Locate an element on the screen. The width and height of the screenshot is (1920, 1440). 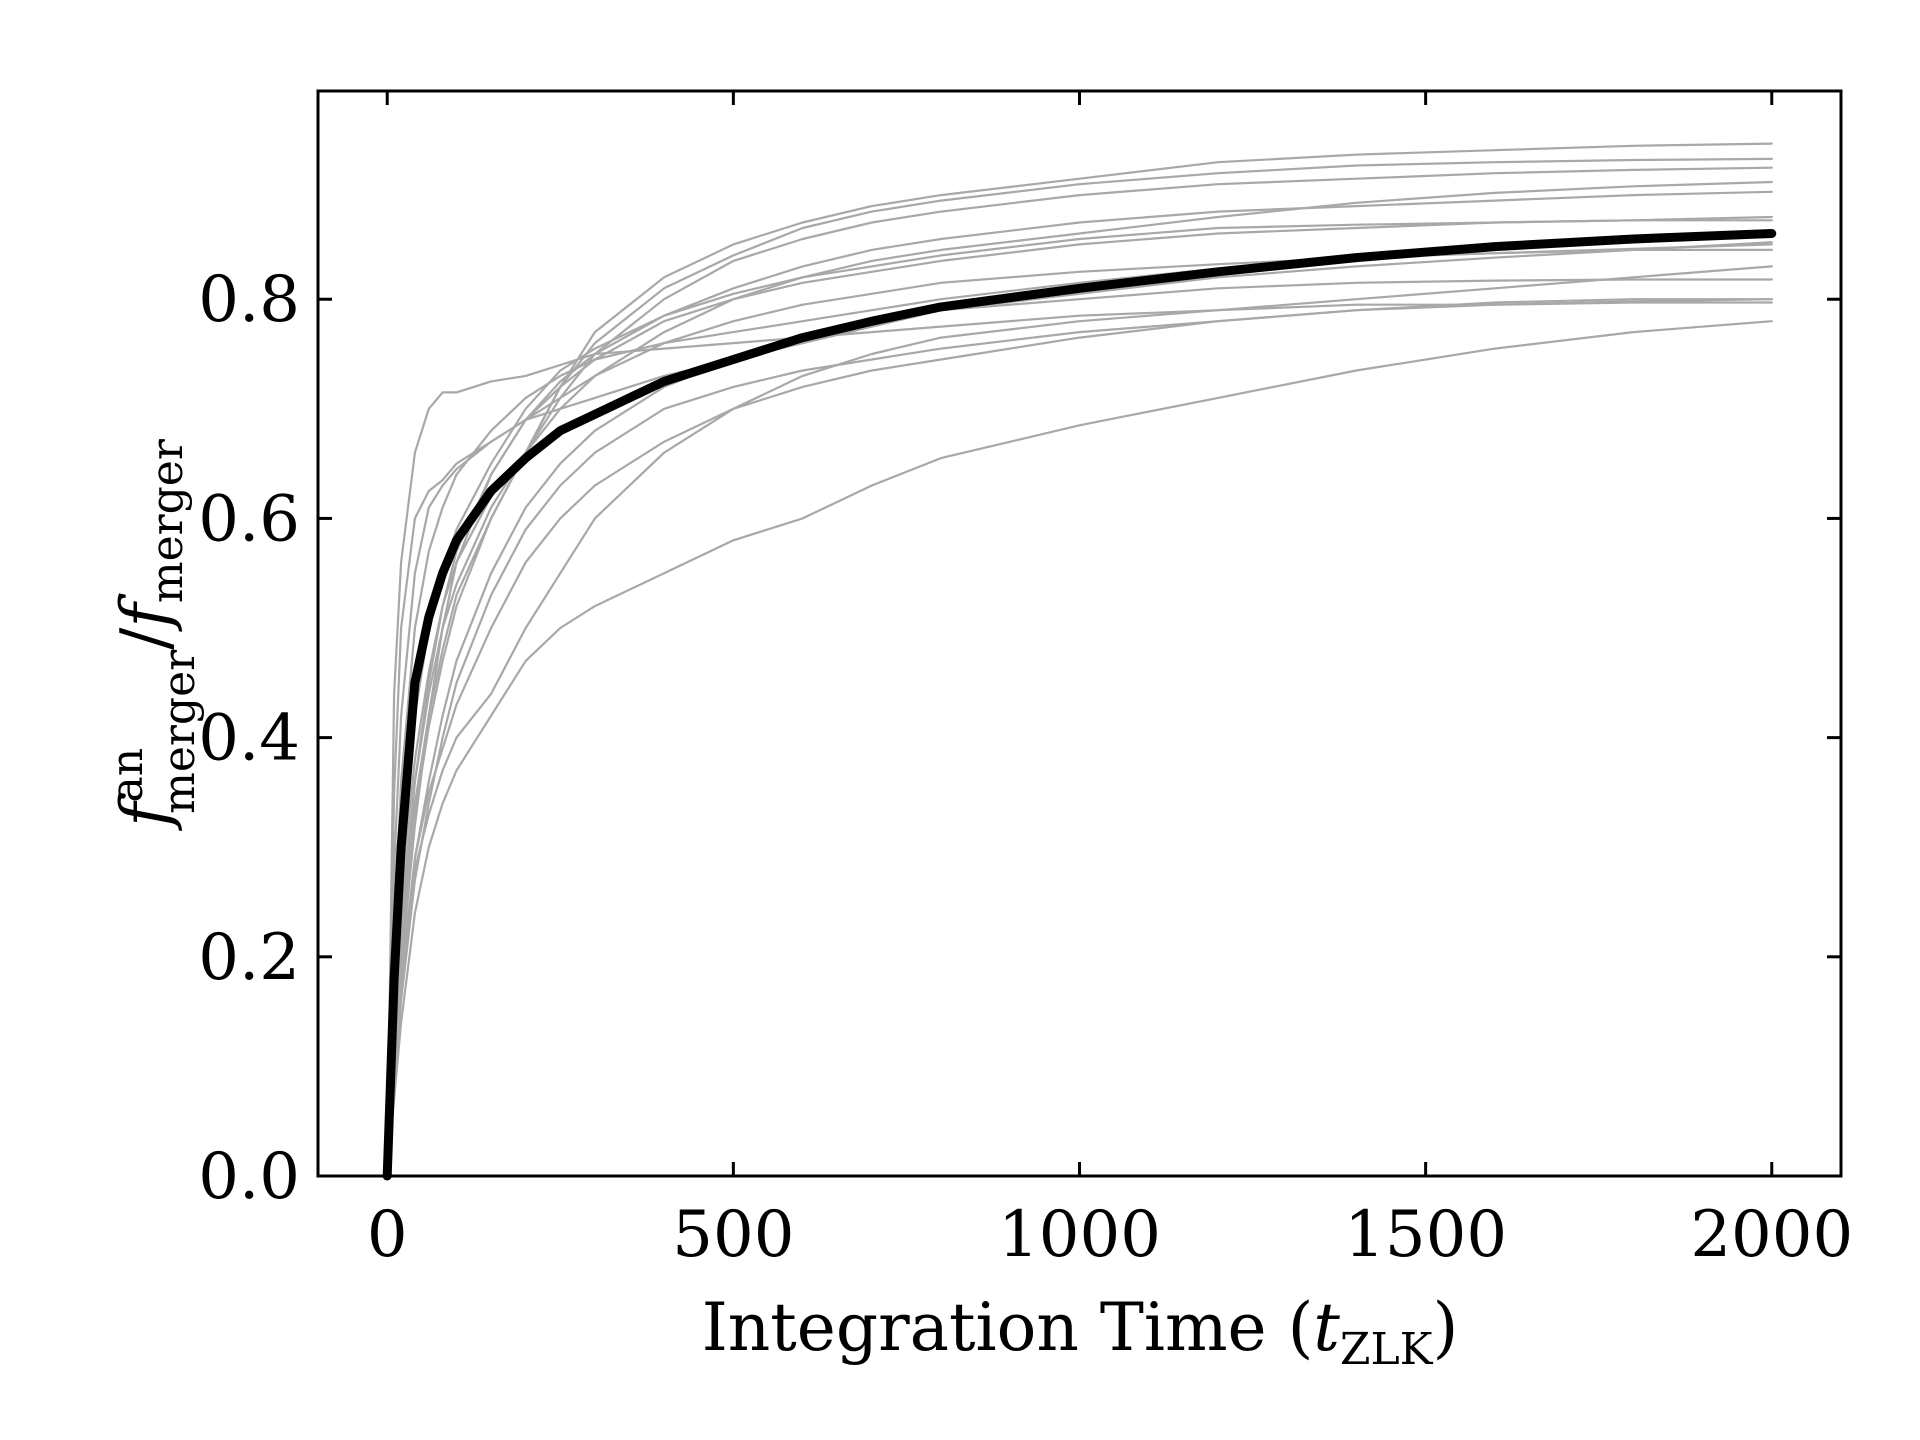
x-tick-label: 0 is located at coordinates (387, 1235).